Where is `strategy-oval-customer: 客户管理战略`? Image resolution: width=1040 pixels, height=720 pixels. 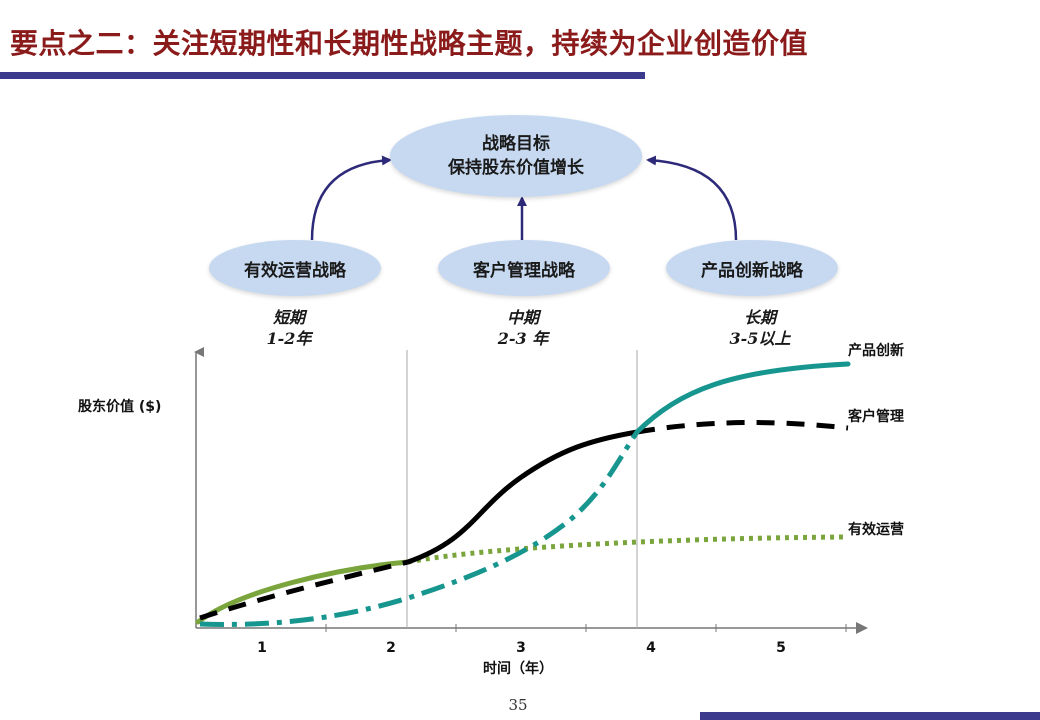
strategy-oval-customer: 客户管理战略 is located at coordinates (524, 268).